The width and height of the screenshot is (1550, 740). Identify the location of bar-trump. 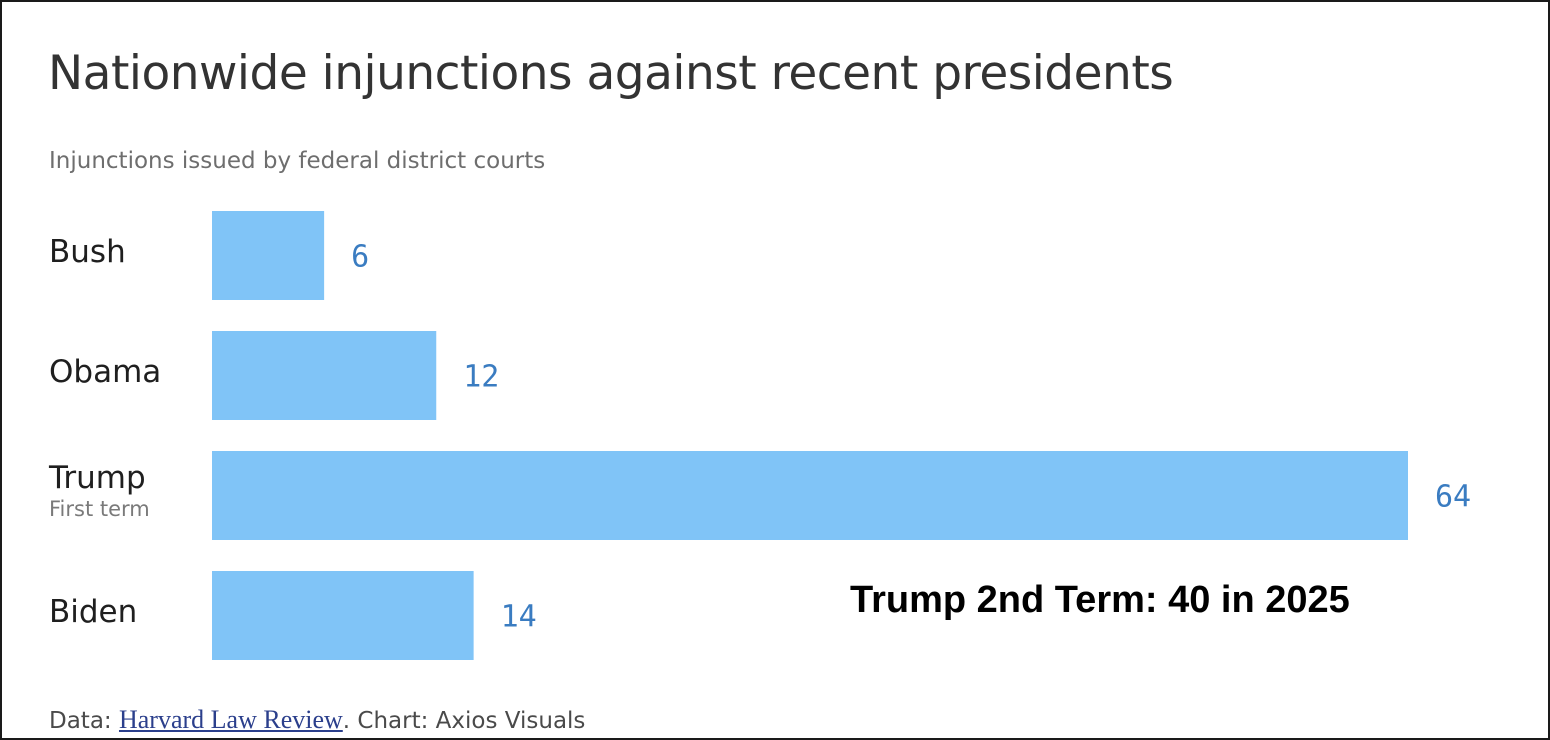
(810, 495).